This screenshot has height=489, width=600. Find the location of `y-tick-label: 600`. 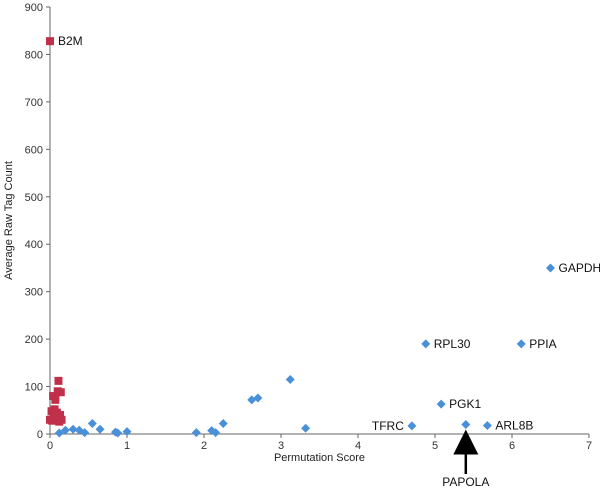

y-tick-label: 600 is located at coordinates (34, 150).